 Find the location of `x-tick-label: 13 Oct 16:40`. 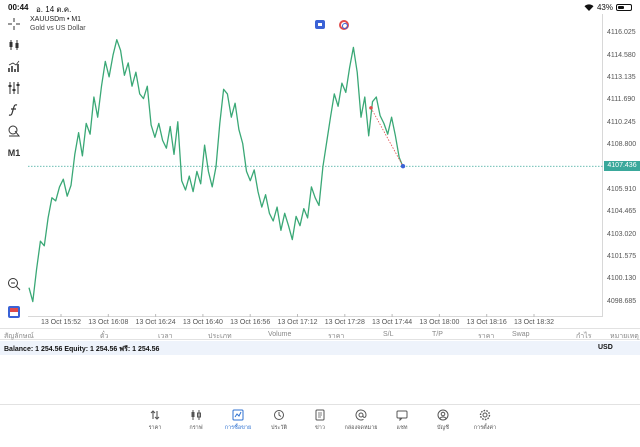

x-tick-label: 13 Oct 16:40 is located at coordinates (202, 322).